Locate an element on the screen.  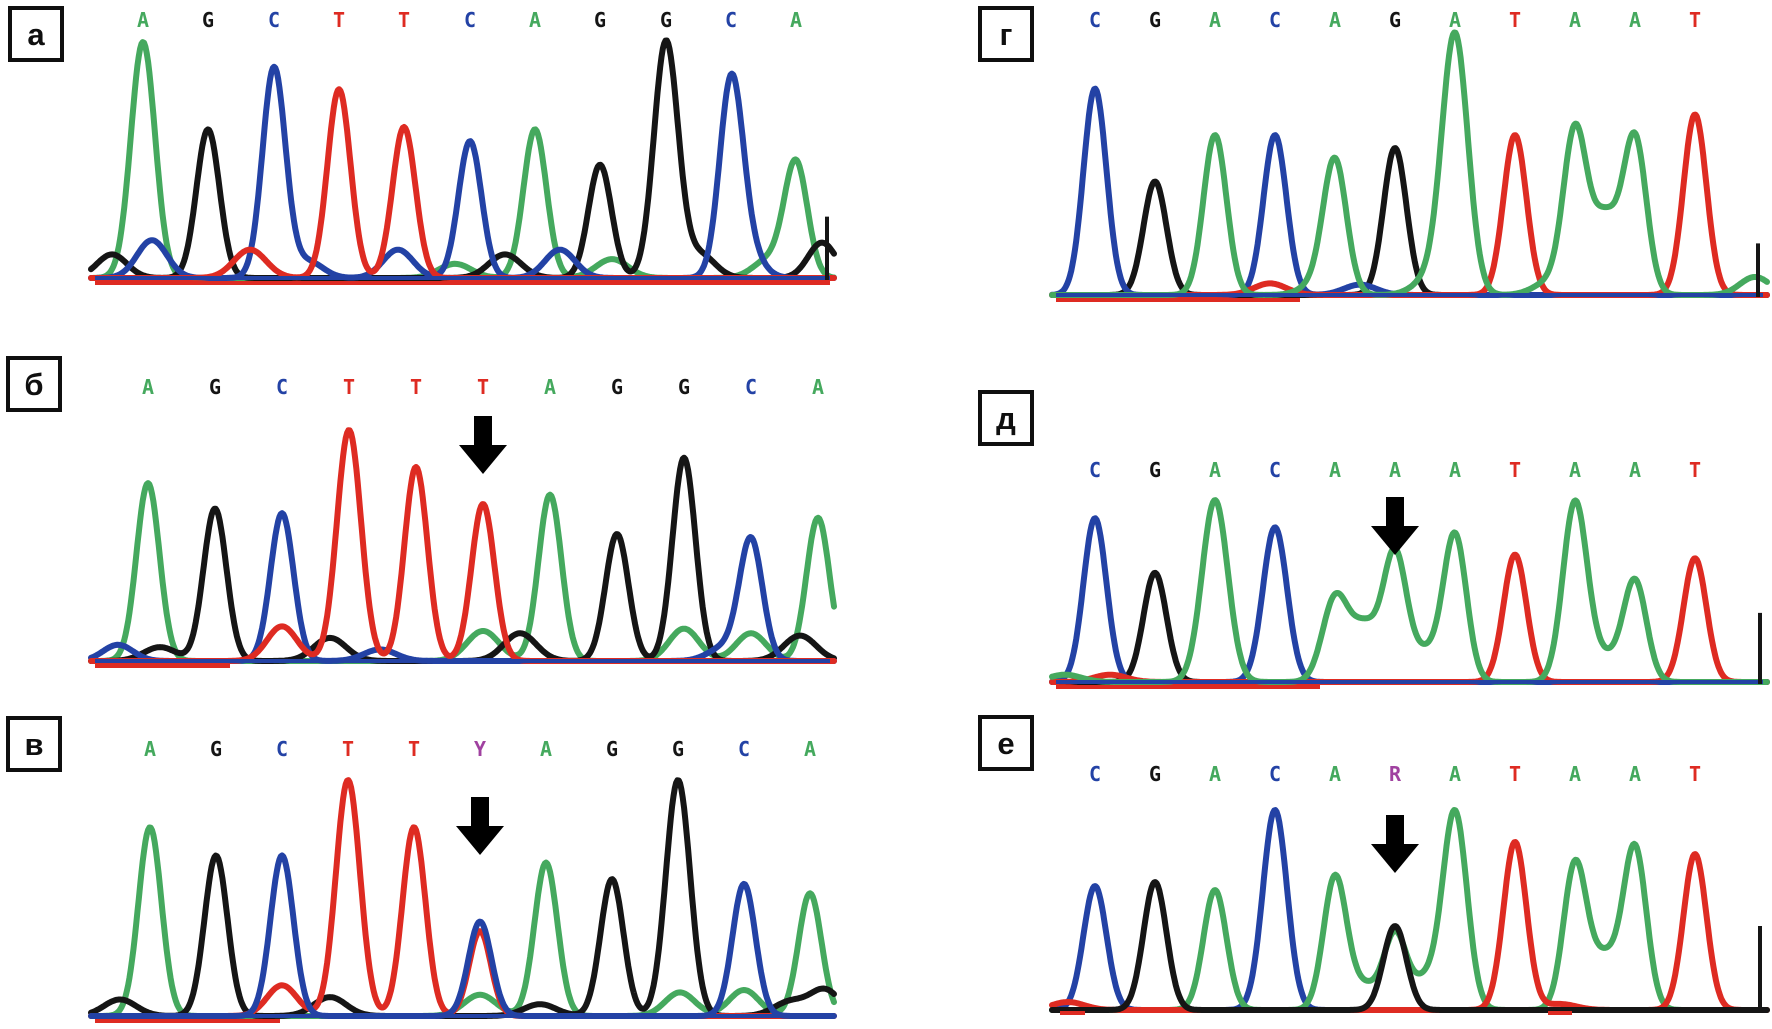
panel-label: б is located at coordinates (34, 384).